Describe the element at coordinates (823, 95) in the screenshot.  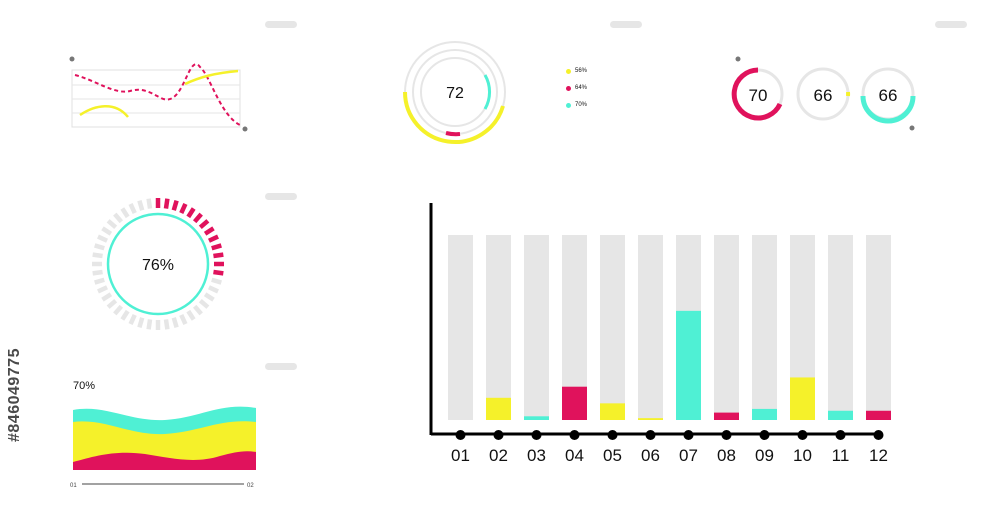
I see `kpi-ring-value: 66` at that location.